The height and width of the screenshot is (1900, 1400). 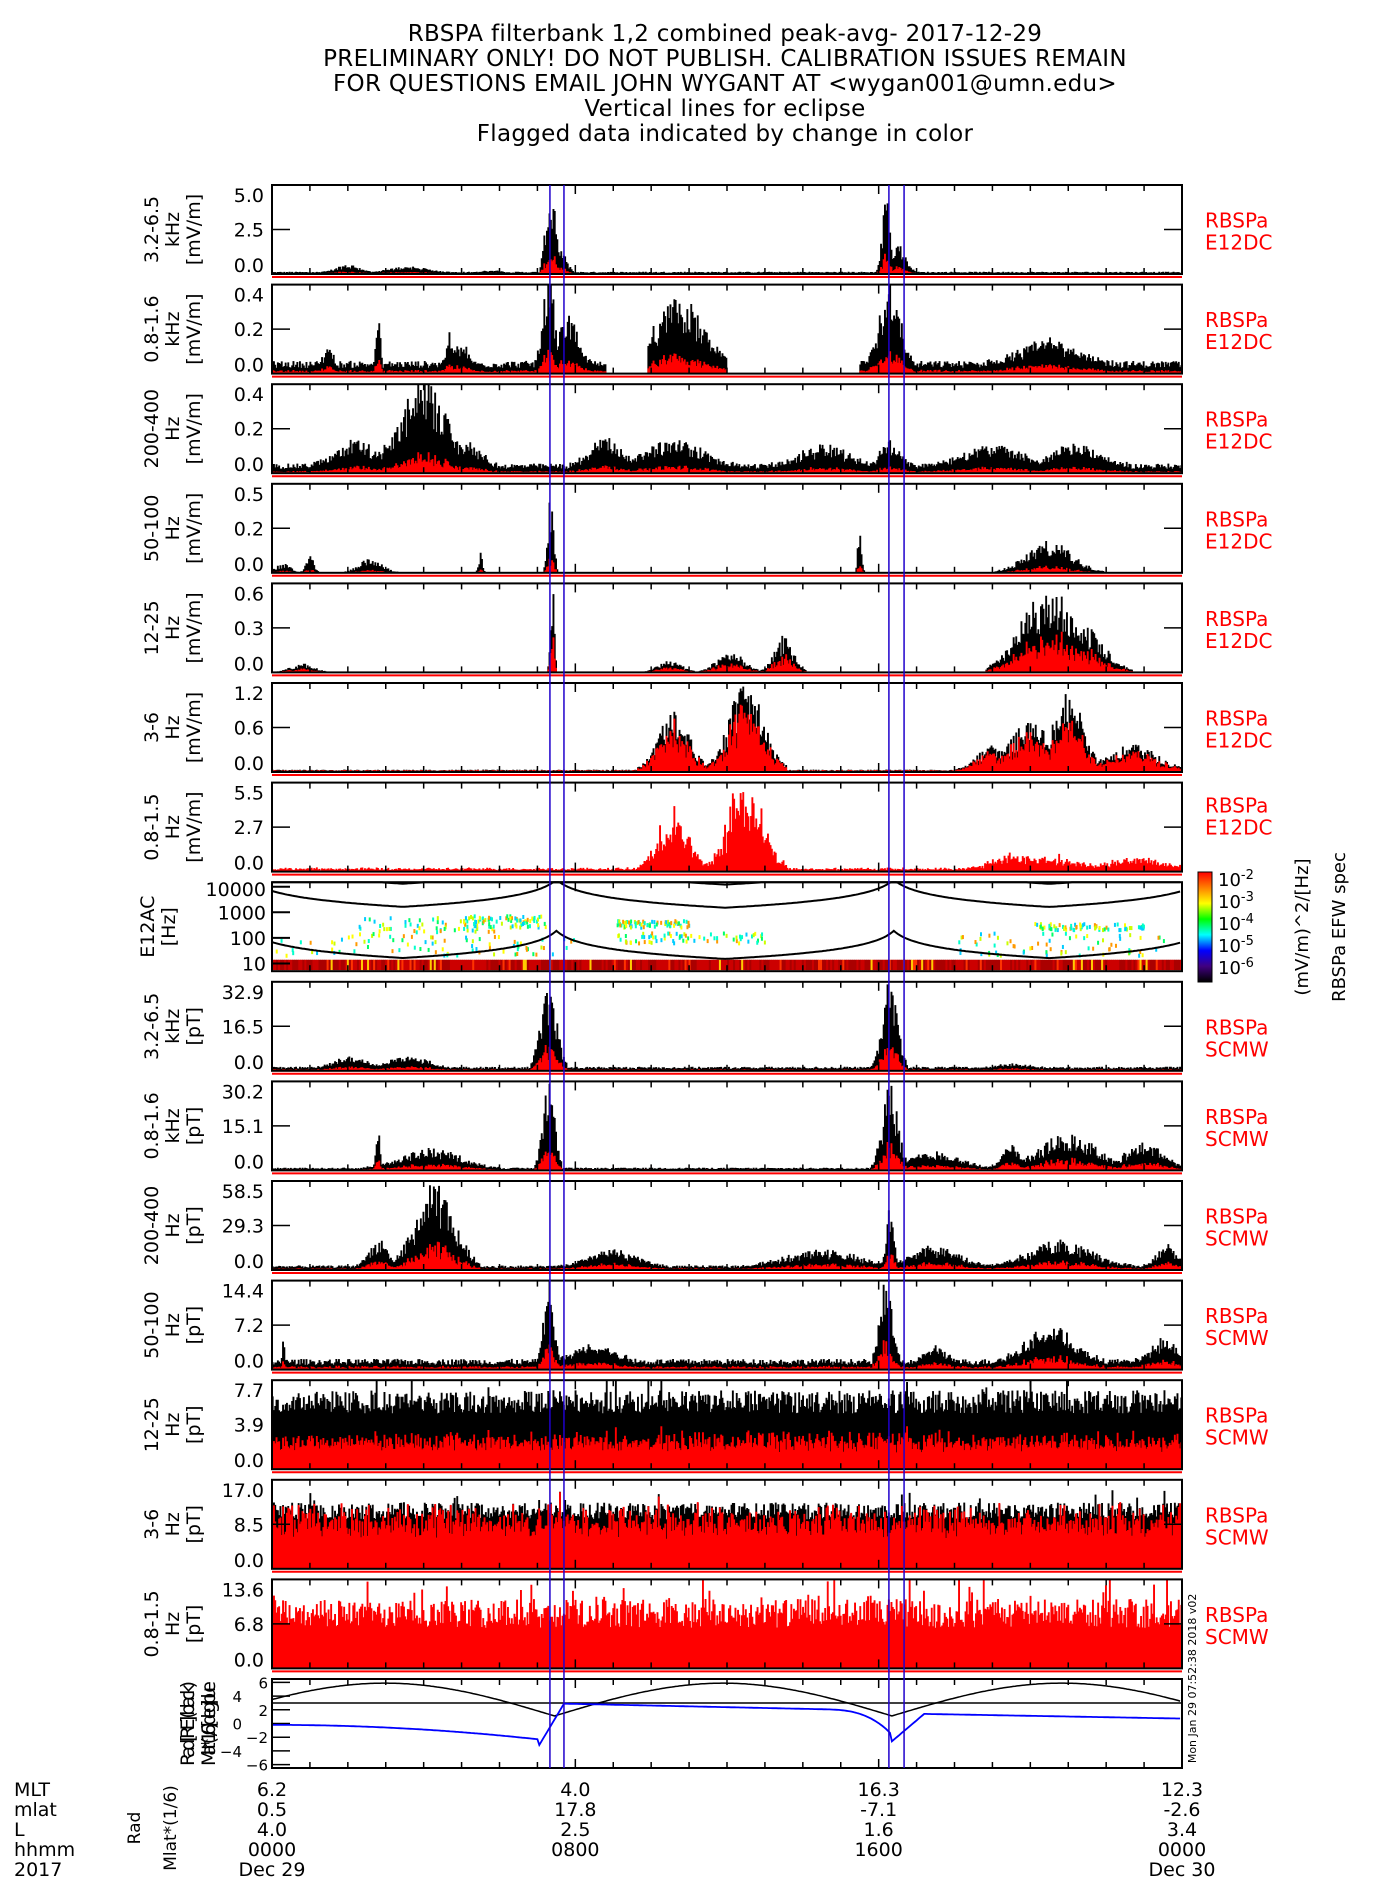 What do you see at coordinates (249, 196) in the screenshot?
I see `y-tick-label: 5.0` at bounding box center [249, 196].